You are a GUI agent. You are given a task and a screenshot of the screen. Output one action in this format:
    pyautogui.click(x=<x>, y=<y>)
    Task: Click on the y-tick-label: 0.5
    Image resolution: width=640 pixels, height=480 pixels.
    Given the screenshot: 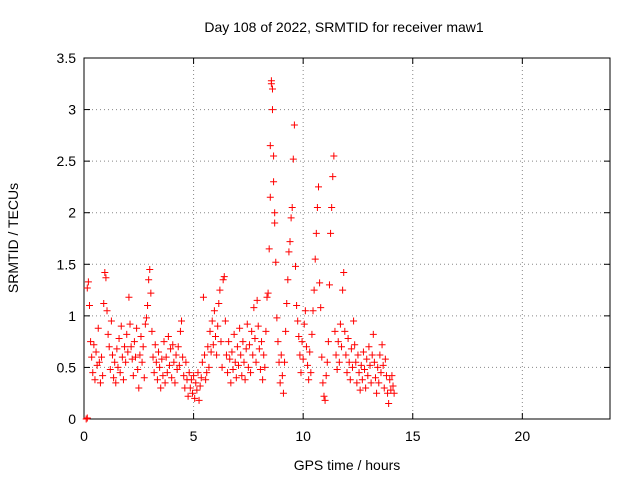 What is the action you would take?
    pyautogui.click(x=67, y=367)
    